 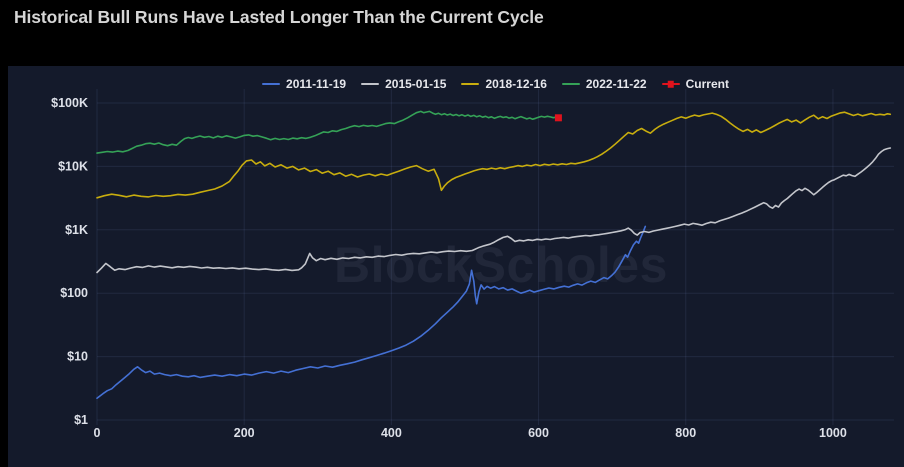 What do you see at coordinates (97, 433) in the screenshot?
I see `x-tick-label: 0` at bounding box center [97, 433].